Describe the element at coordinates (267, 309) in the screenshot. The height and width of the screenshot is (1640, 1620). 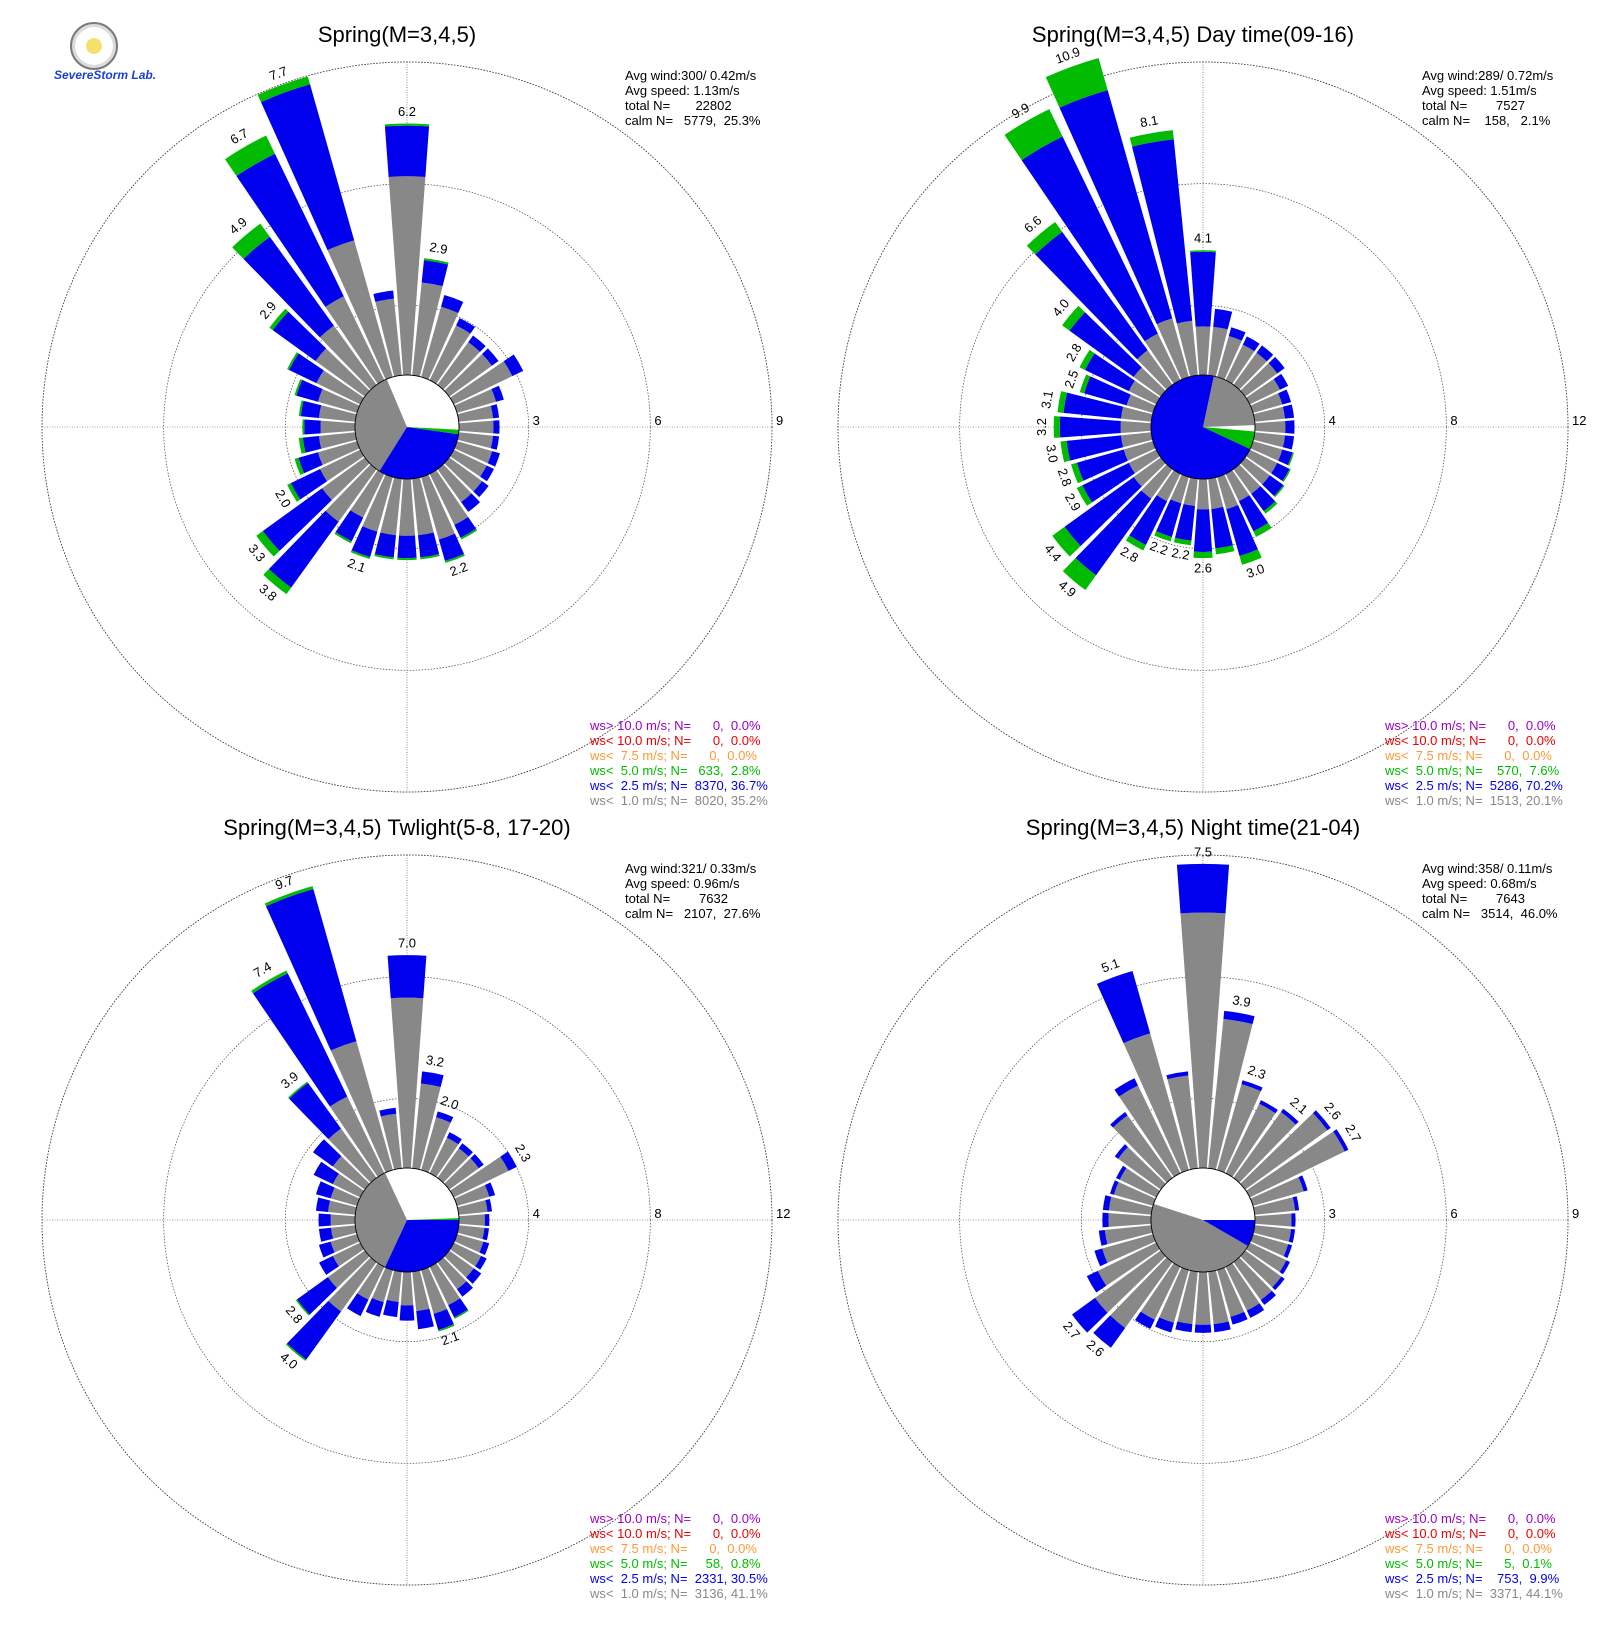
I see `petal-value-label: 2.9` at that location.